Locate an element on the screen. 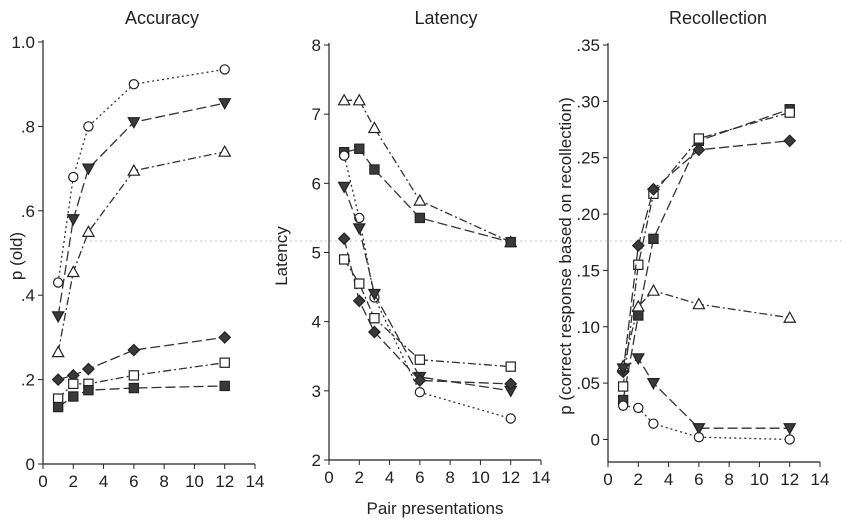 The height and width of the screenshot is (524, 848). y-tick-label: .6 is located at coordinates (28, 211).